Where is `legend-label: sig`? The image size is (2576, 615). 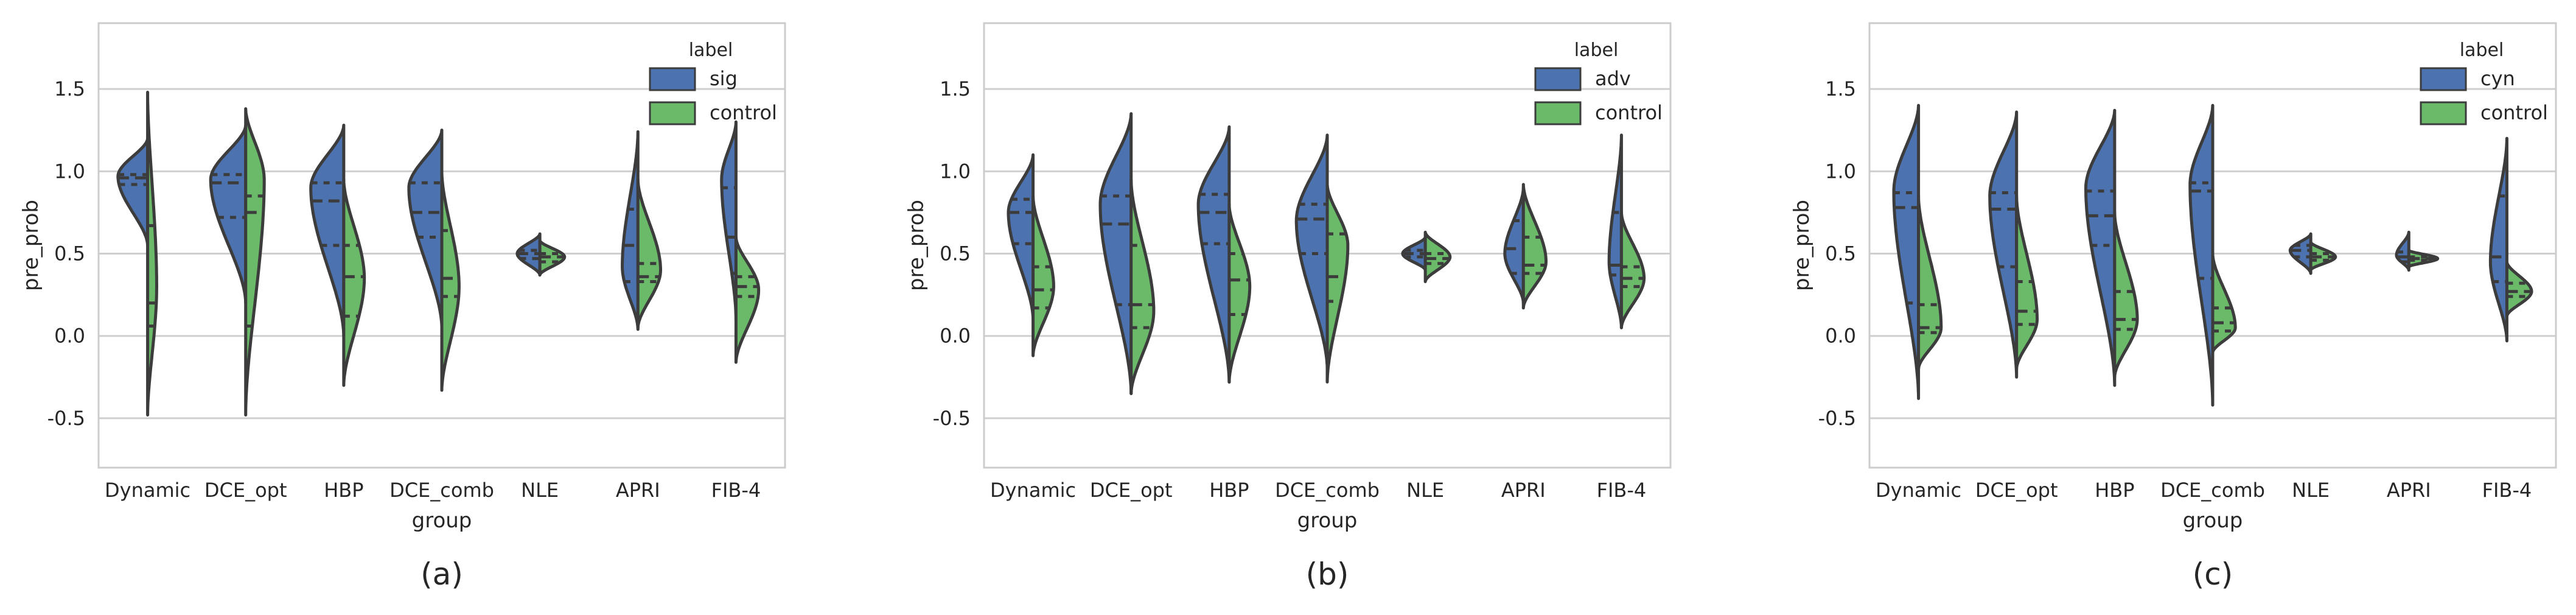 legend-label: sig is located at coordinates (724, 79).